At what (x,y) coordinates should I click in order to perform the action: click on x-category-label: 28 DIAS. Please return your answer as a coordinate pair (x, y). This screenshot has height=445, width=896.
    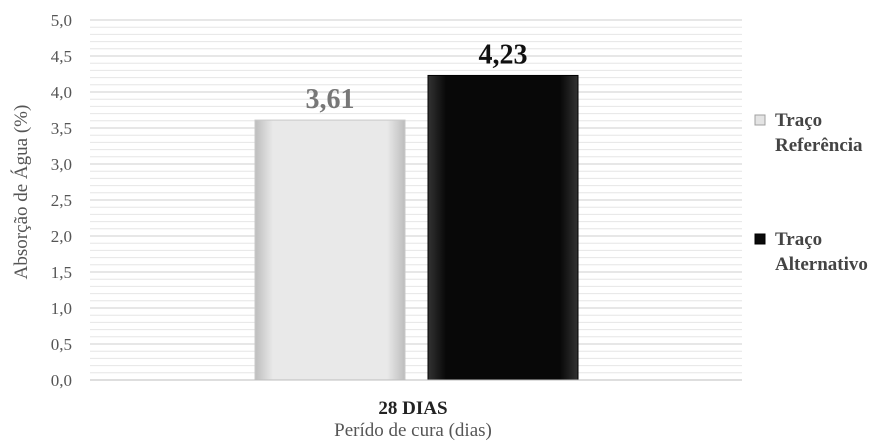
    Looking at the image, I should click on (412, 408).